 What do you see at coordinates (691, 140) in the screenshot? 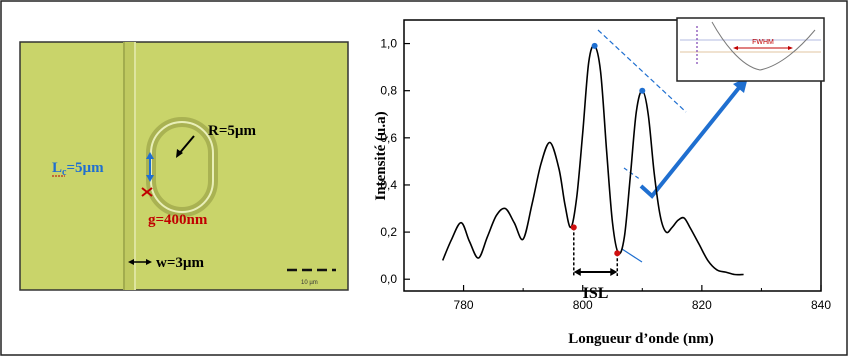
I see `inset-pointer-line` at bounding box center [691, 140].